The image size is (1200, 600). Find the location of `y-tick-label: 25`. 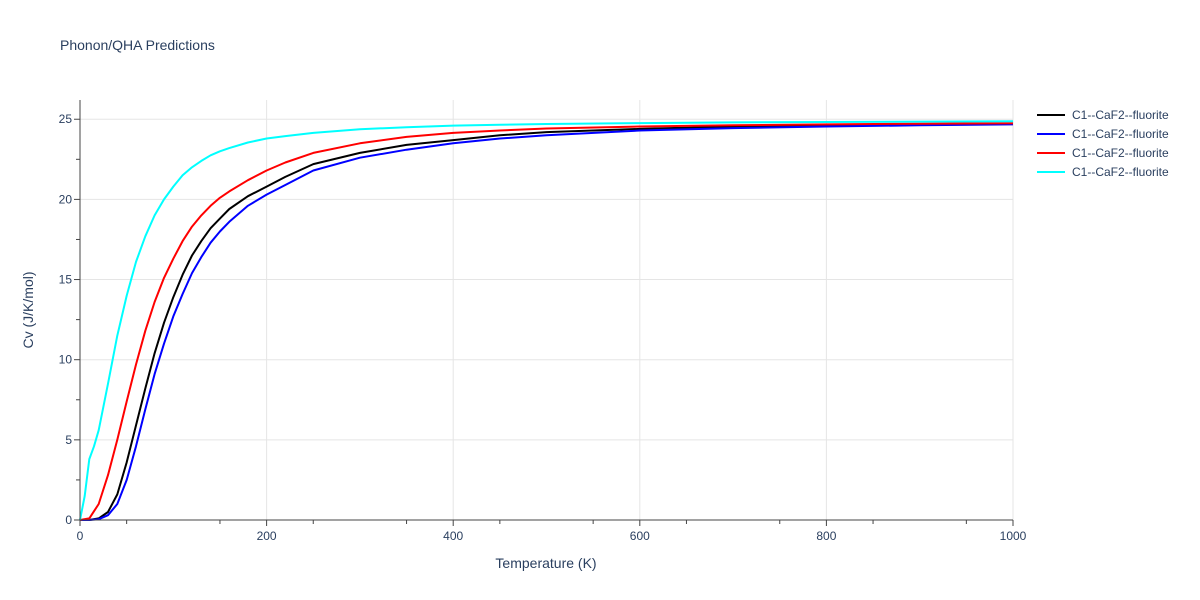

y-tick-label: 25 is located at coordinates (66, 119).